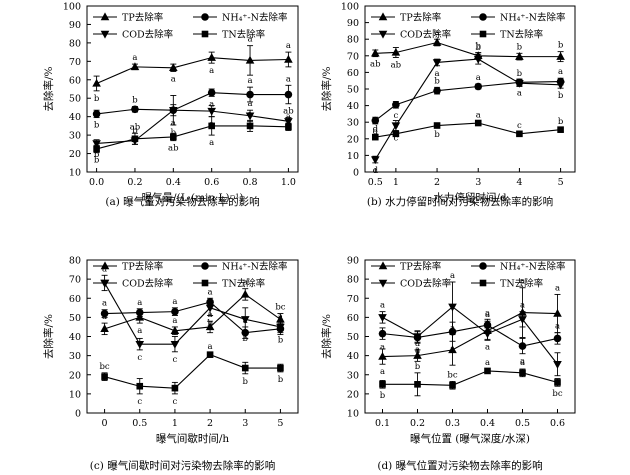  What do you see at coordinates (75, 43) in the screenshot?
I see `y-tick-label: 80` at bounding box center [75, 43].